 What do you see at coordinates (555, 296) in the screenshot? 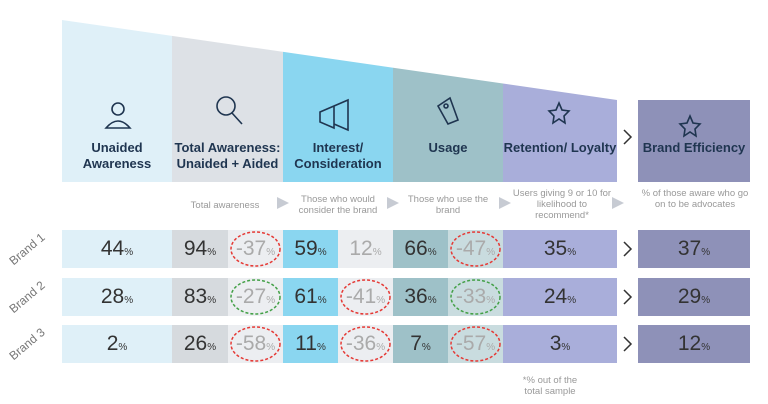
I see `value-number: 24` at bounding box center [555, 296].